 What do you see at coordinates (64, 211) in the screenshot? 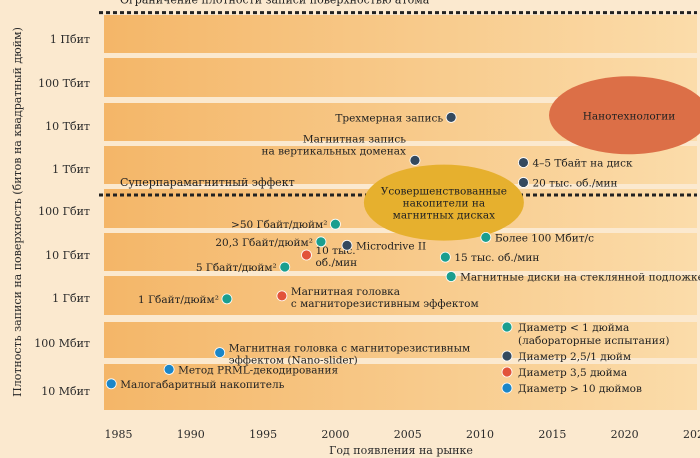
I see `y-tick-label: 100 Гбит` at bounding box center [64, 211].